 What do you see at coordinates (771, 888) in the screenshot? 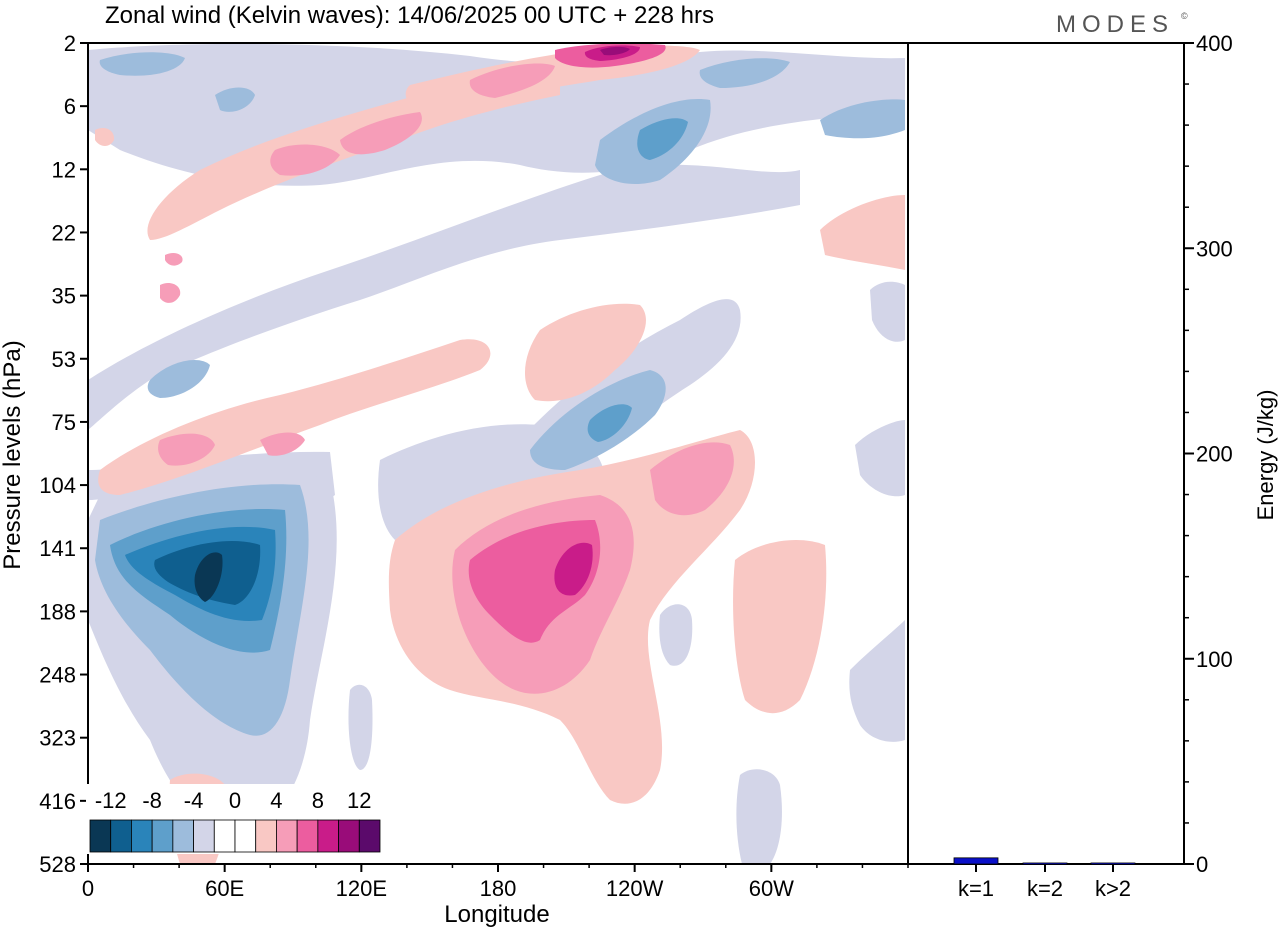
I see `x-tick-label: 60W` at bounding box center [771, 888].